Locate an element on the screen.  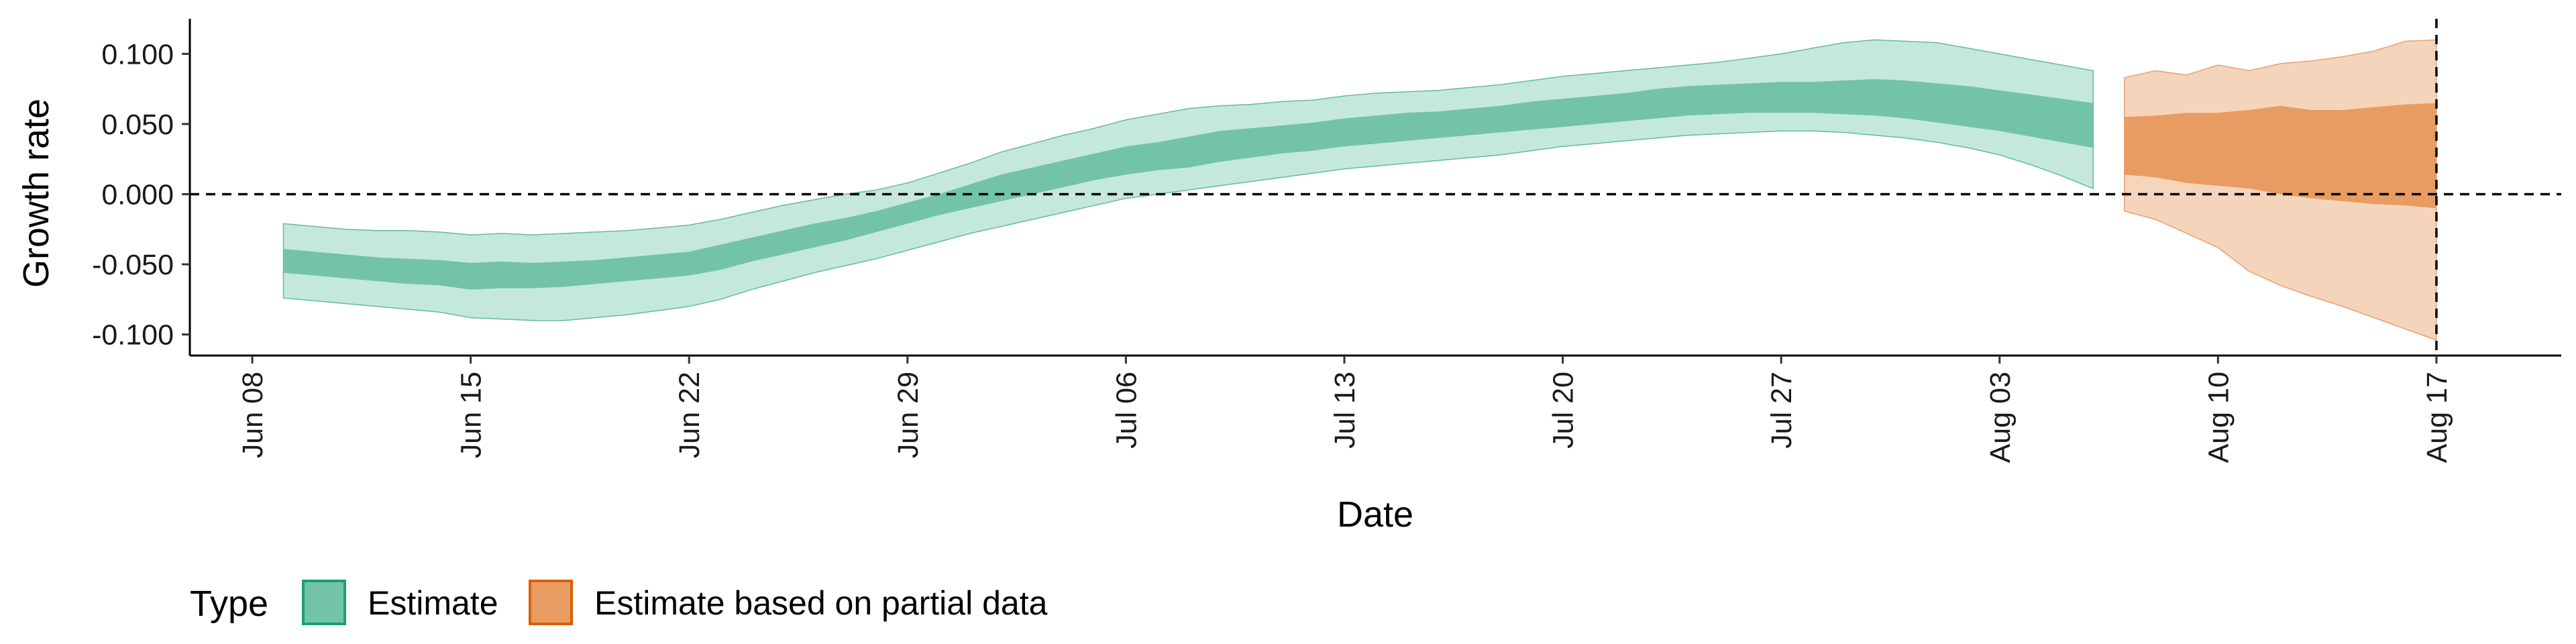
y-tick-label: -0.100 is located at coordinates (133, 335).